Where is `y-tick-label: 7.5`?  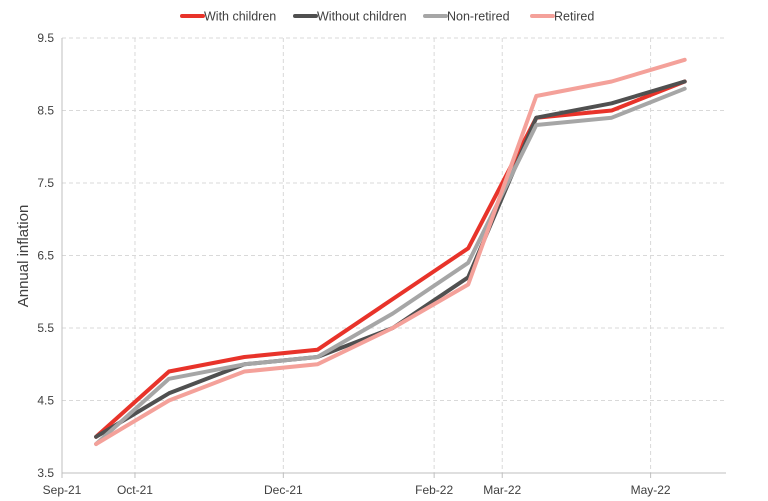 y-tick-label: 7.5 is located at coordinates (45, 183).